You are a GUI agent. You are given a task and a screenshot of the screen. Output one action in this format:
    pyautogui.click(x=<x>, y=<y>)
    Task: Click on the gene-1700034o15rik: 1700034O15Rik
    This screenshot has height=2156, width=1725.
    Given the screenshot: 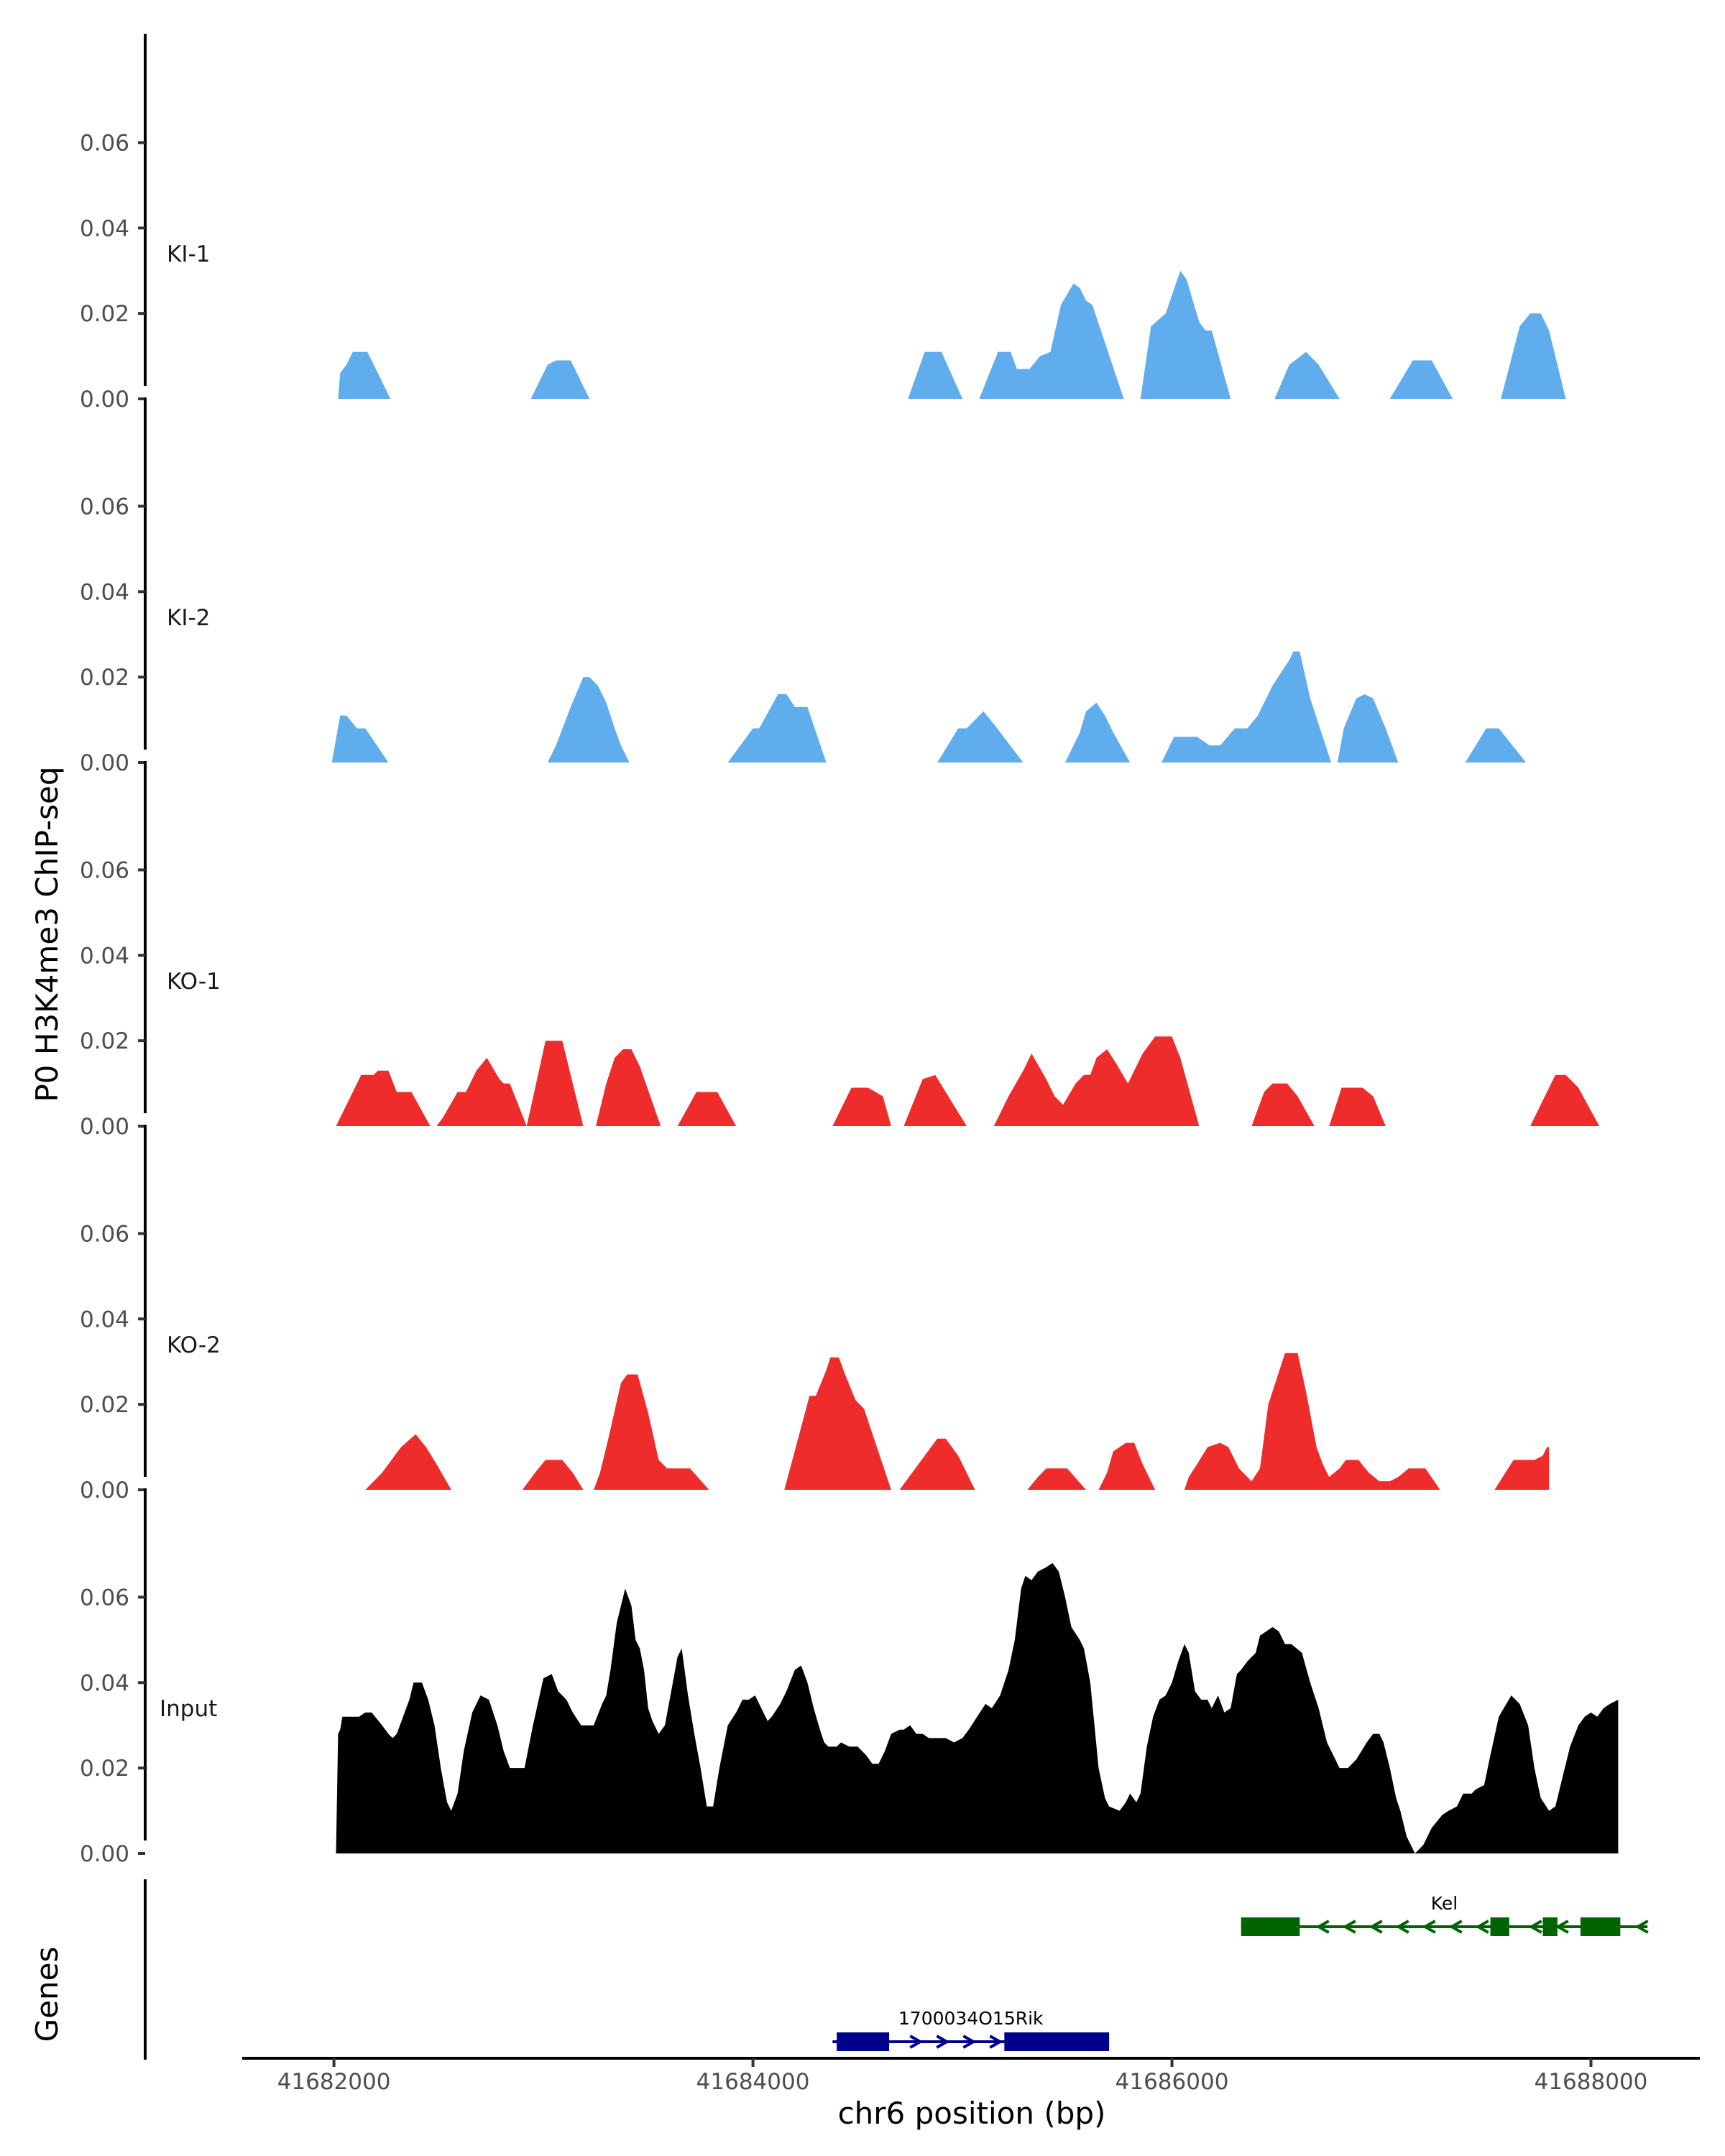 What is the action you would take?
    pyautogui.click(x=971, y=2030)
    